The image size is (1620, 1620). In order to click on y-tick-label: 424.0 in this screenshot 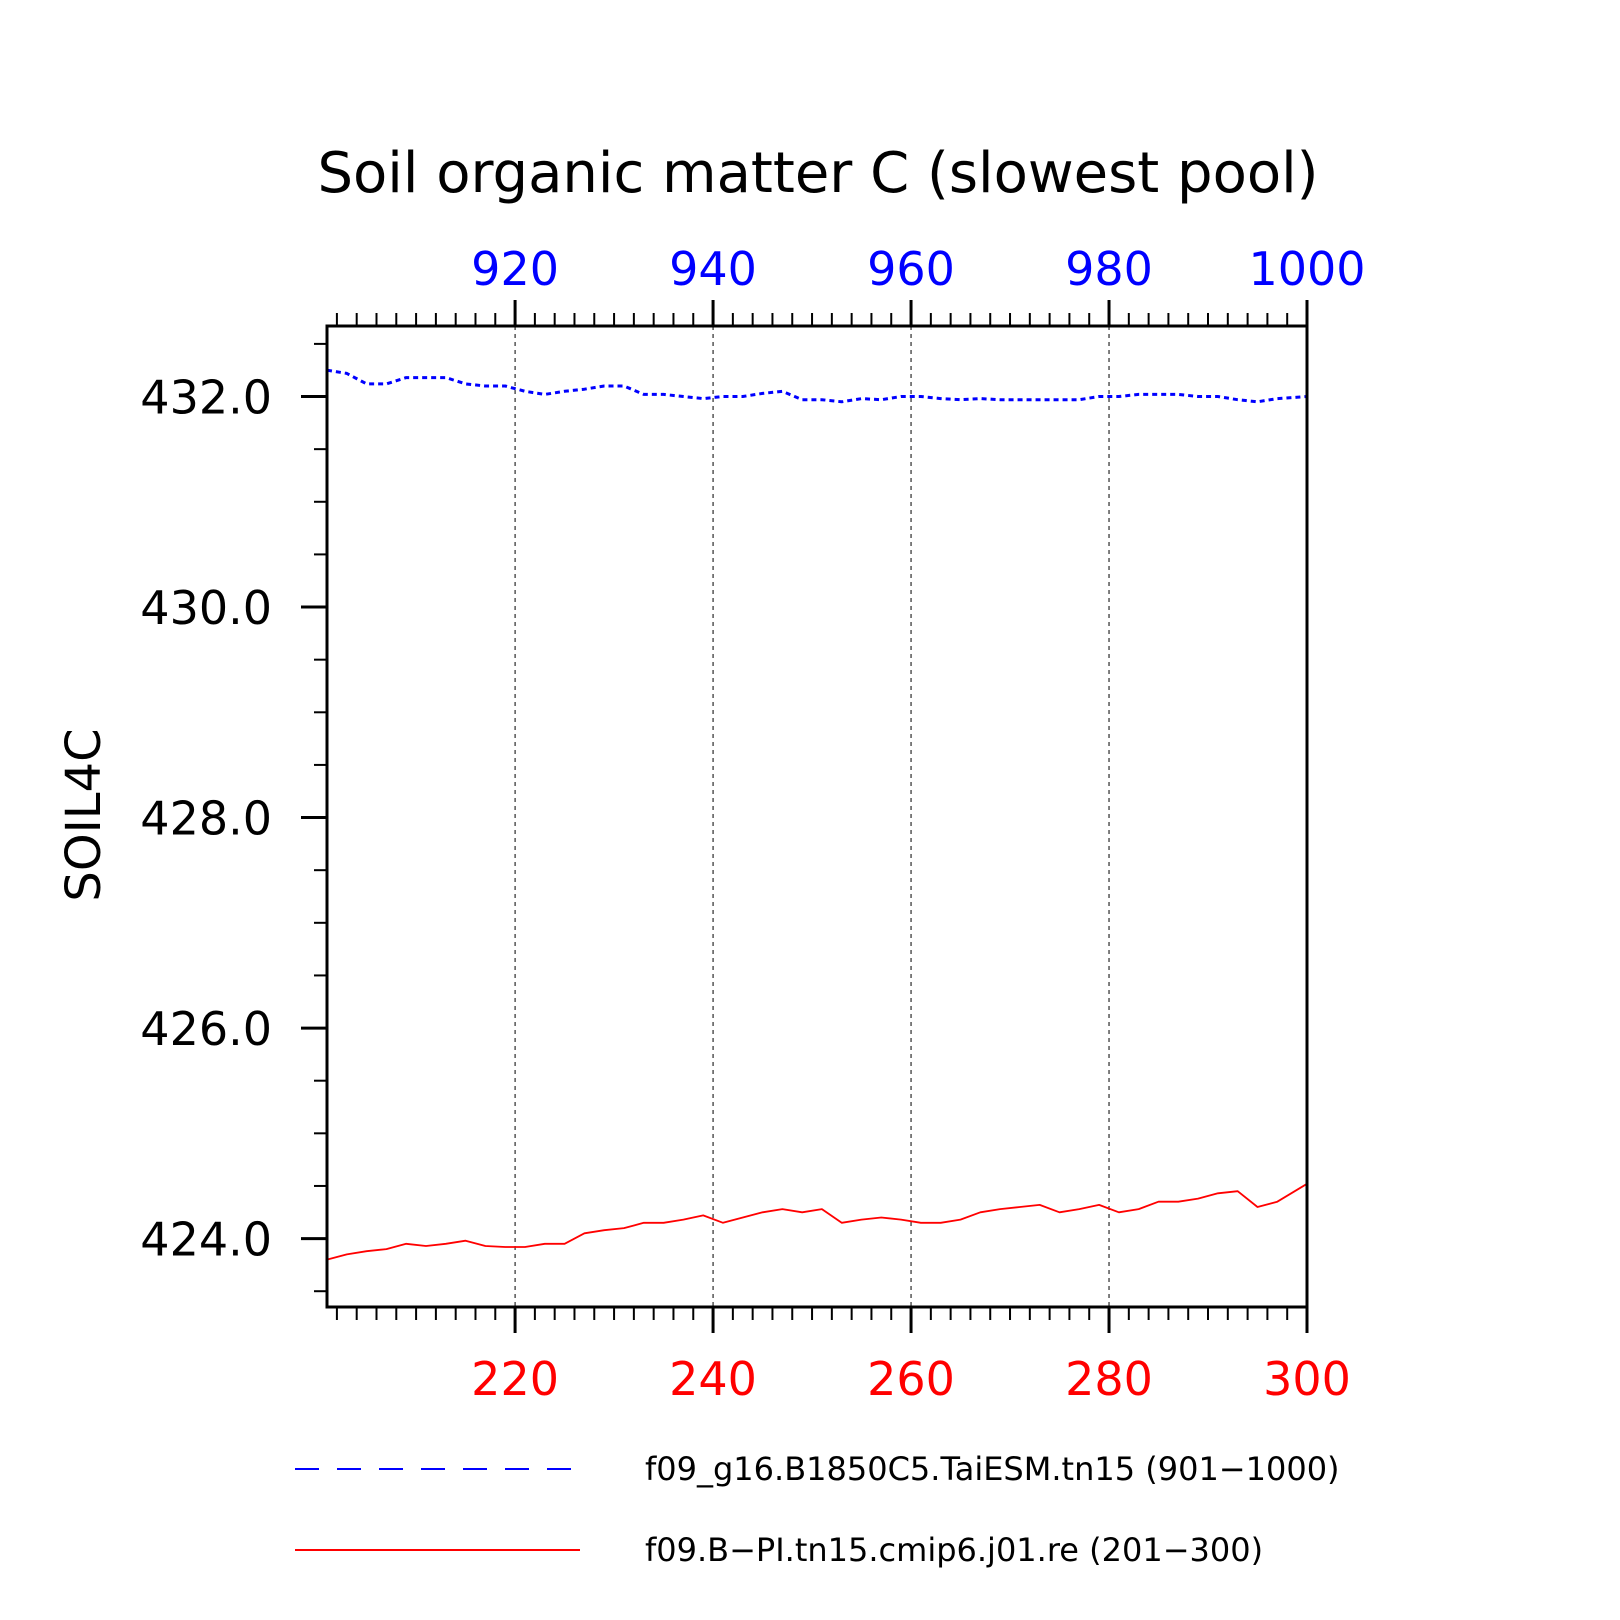, I will do `click(206, 1240)`.